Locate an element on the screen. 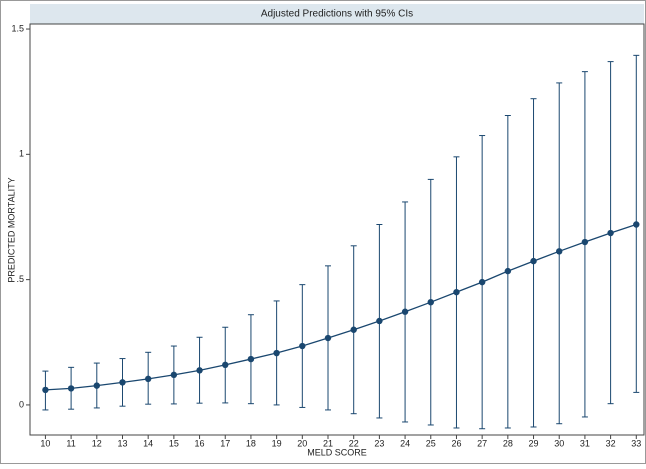 The image size is (646, 469). y-tick-label: .5 is located at coordinates (20, 279).